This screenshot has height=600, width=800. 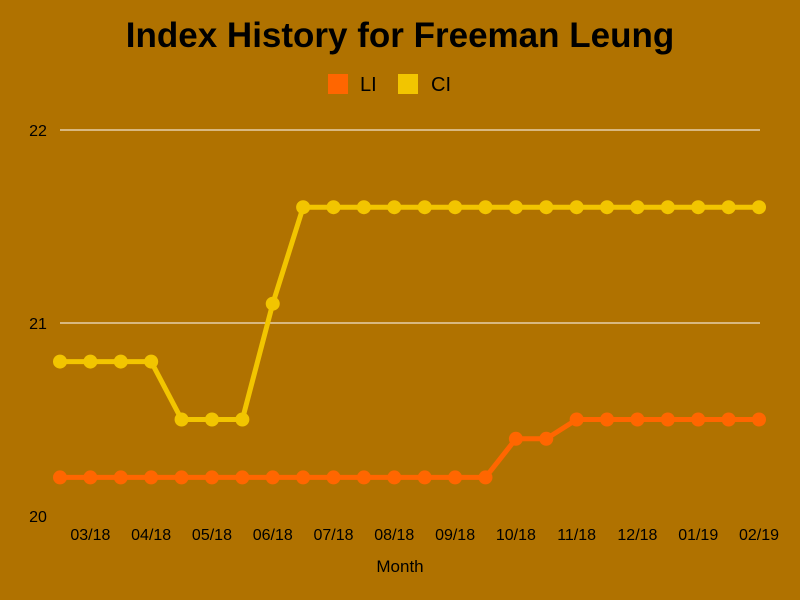 What do you see at coordinates (394, 535) in the screenshot?
I see `x-tick-label: 08/18` at bounding box center [394, 535].